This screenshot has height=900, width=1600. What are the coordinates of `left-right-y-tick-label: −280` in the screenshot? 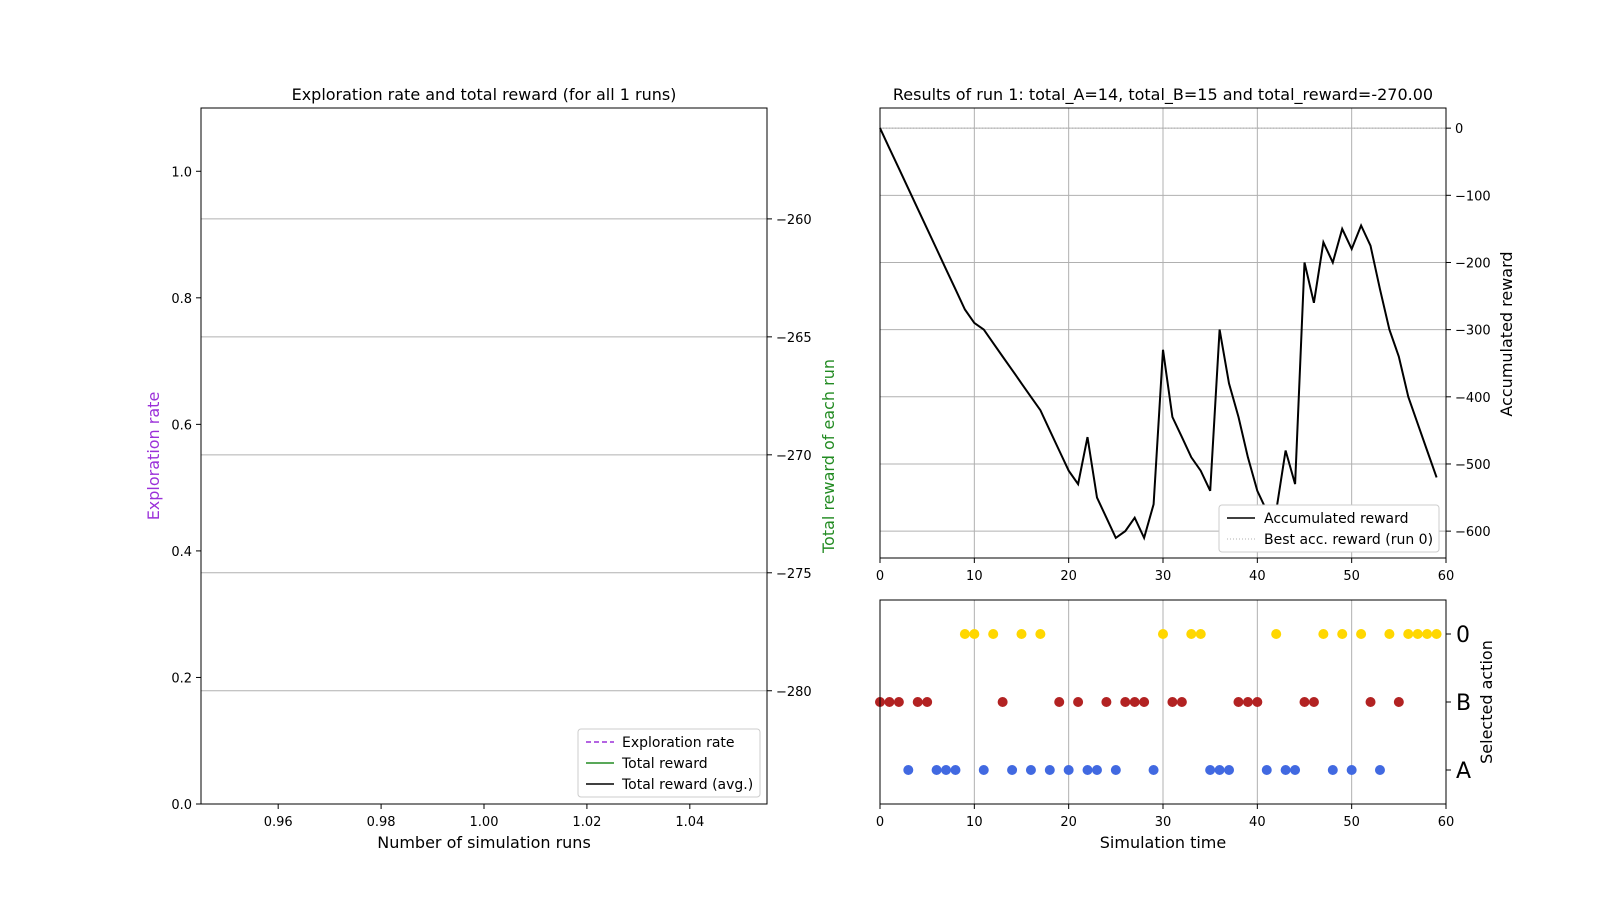 It's located at (794, 692).